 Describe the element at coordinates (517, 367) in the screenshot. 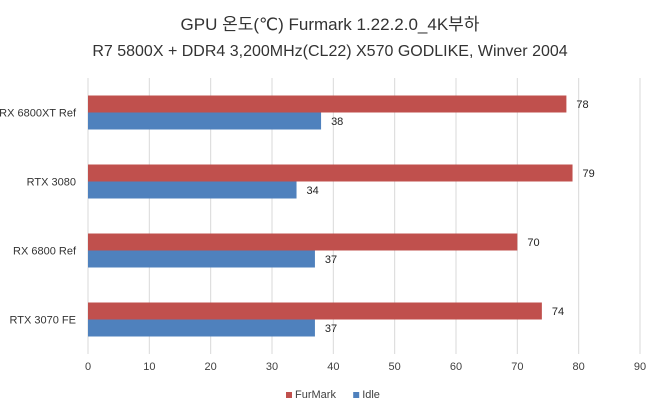

I see `x-tick-label: 70` at that location.